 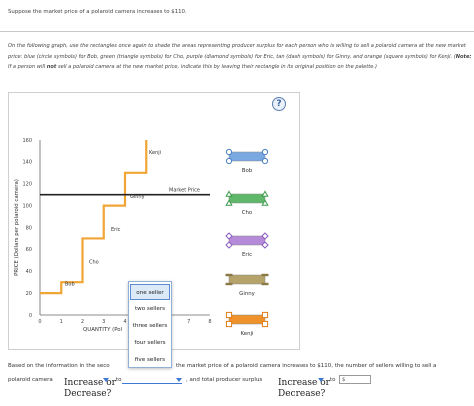 What do you see at coordinates (224, 380) in the screenshot?
I see `total-ps-label: , and total producer surplus` at bounding box center [224, 380].